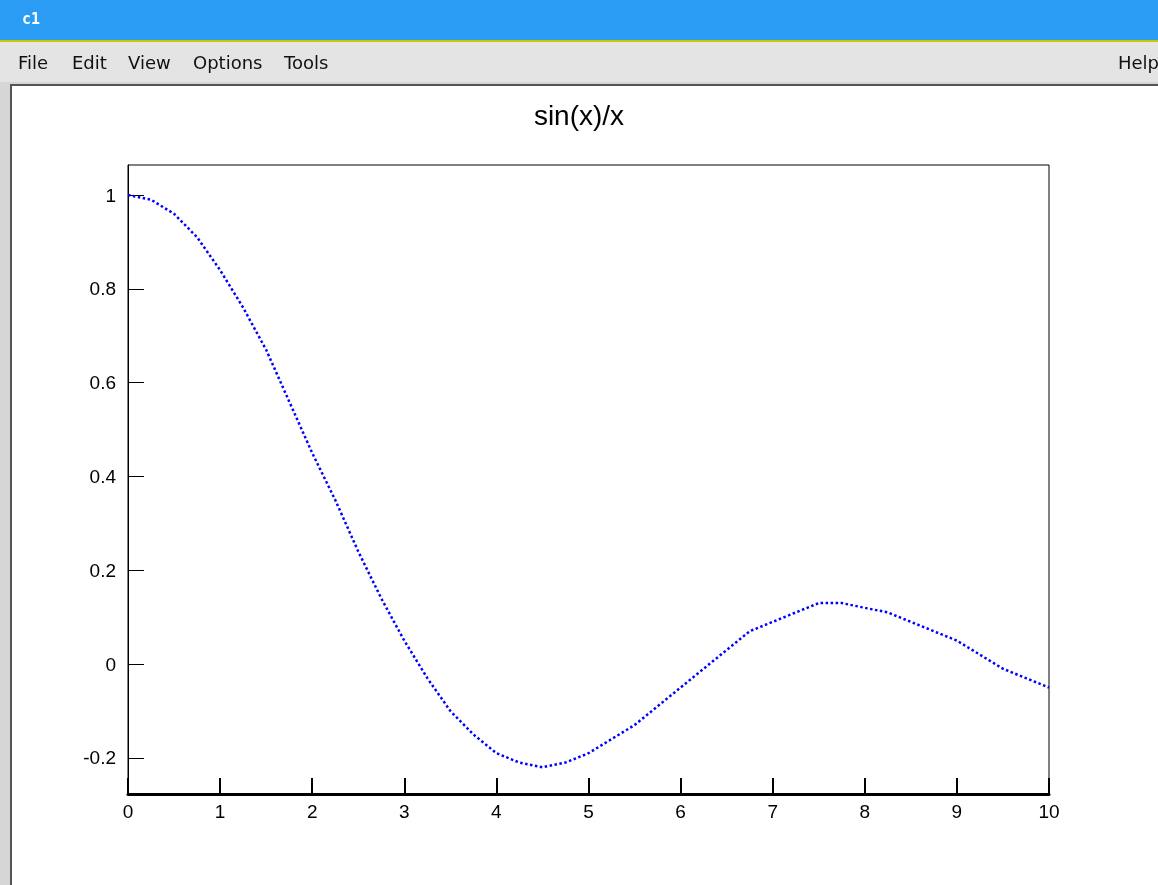  Describe the element at coordinates (579, 115) in the screenshot. I see `chart-title: sin(x)/x` at that location.